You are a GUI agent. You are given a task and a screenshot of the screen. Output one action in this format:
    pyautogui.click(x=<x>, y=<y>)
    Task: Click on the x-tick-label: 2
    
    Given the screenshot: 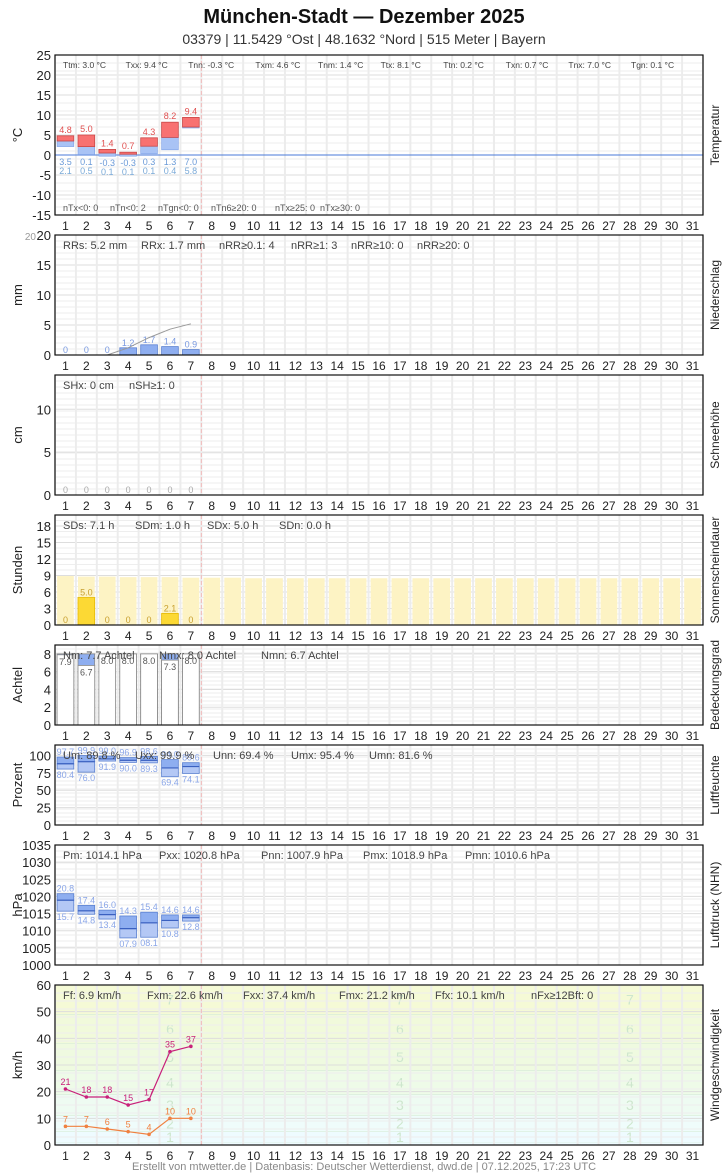 What is the action you would take?
    pyautogui.click(x=86, y=226)
    